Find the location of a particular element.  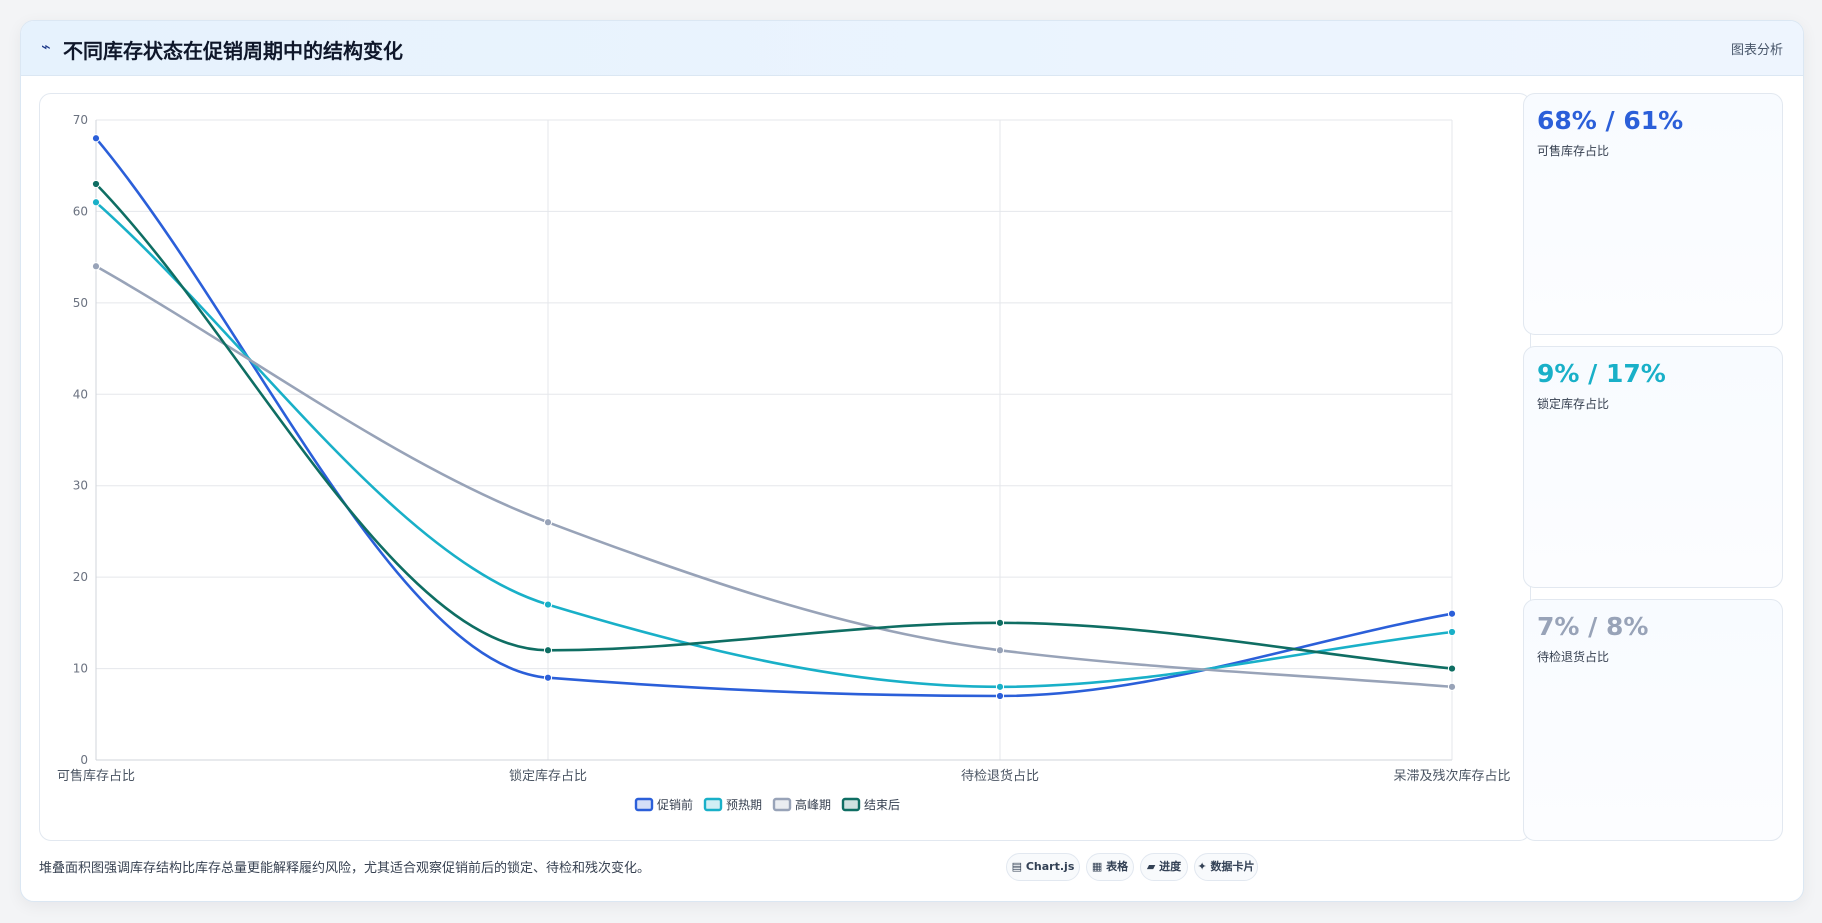

legend-label: 促销前 is located at coordinates (675, 804).